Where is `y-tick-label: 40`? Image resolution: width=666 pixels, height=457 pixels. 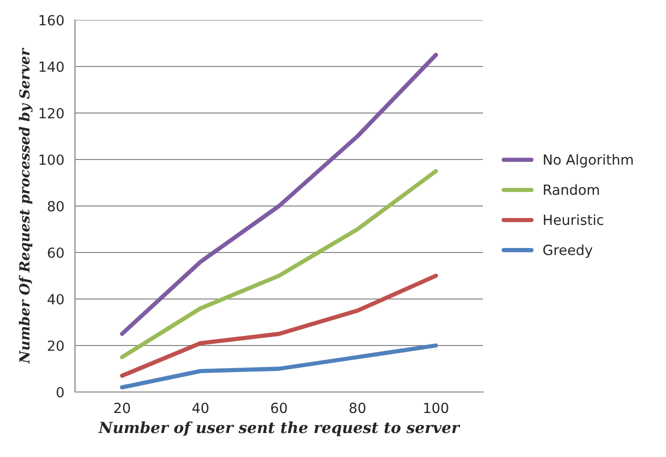
y-tick-label: 40 is located at coordinates (56, 299).